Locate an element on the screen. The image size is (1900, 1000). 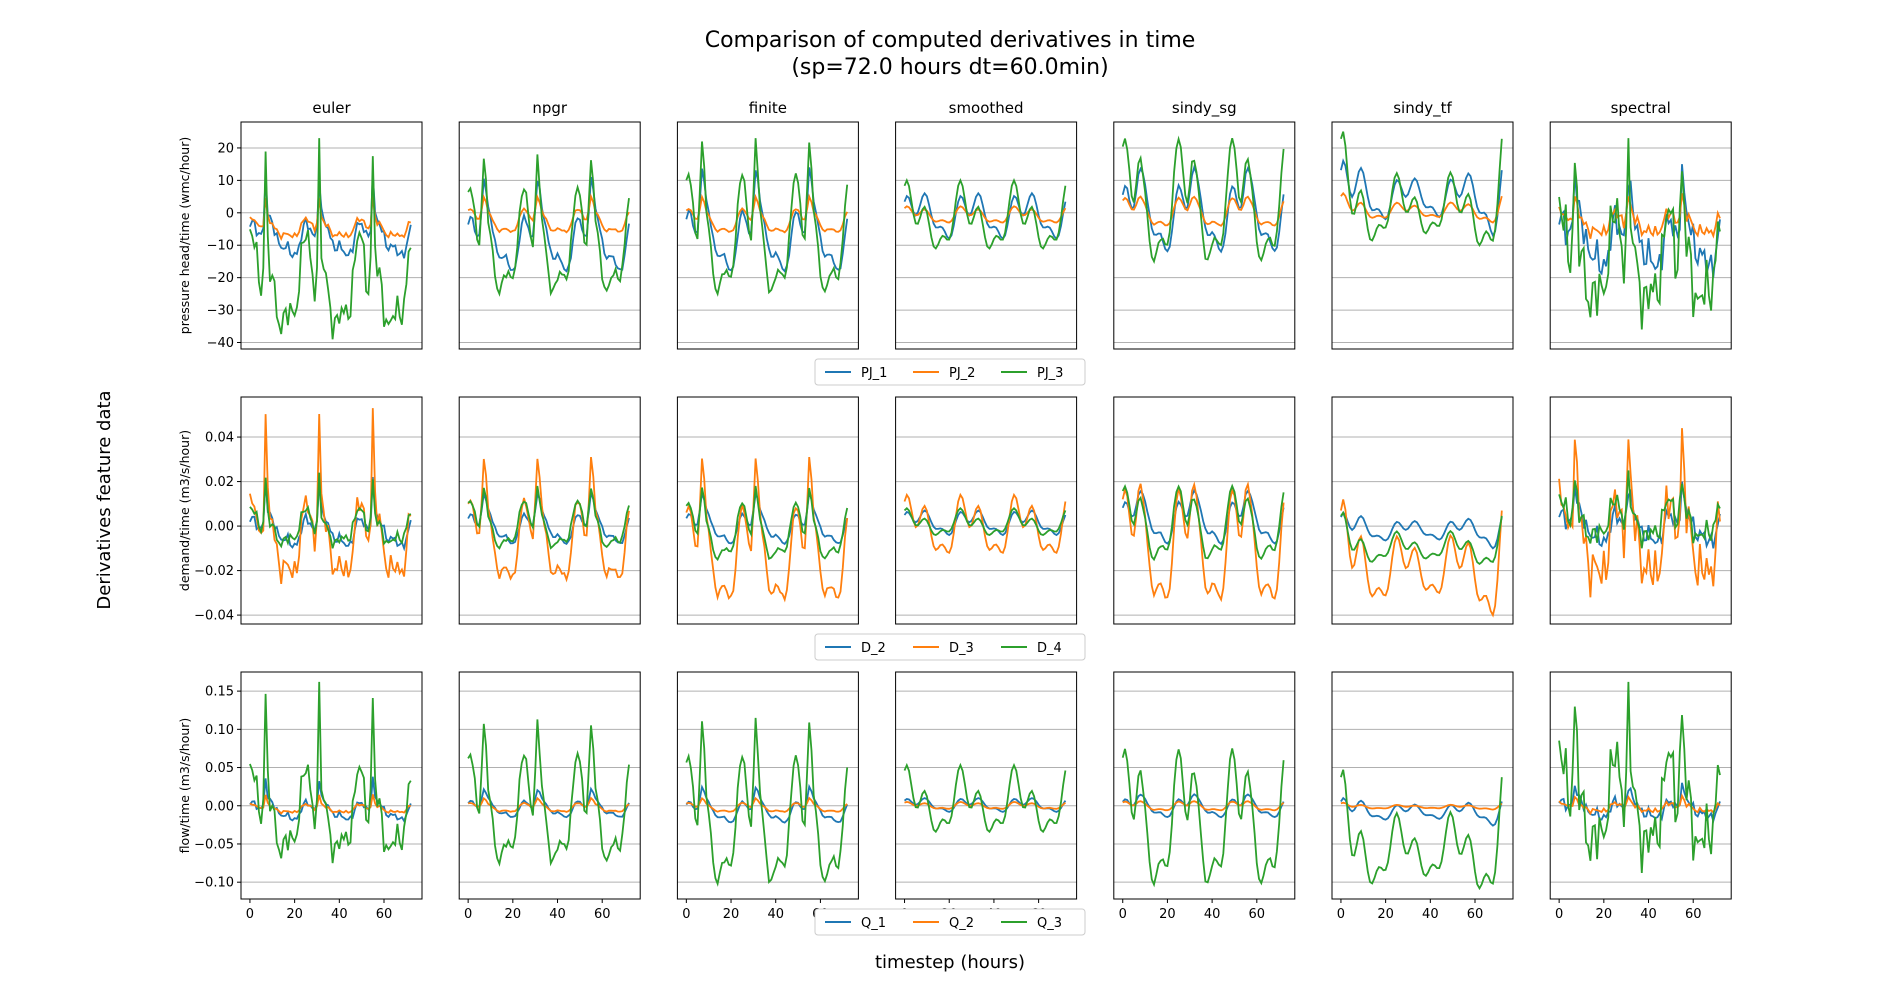
ytick-label: 0.04 is located at coordinates (219, 438).